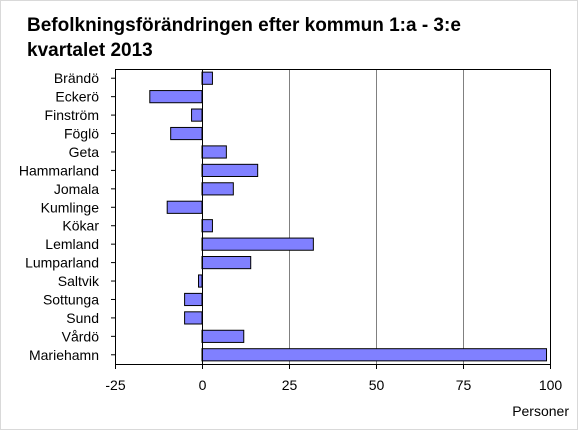 Image resolution: width=578 pixels, height=431 pixels. I want to click on y-tick-label: Brändö, so click(76, 78).